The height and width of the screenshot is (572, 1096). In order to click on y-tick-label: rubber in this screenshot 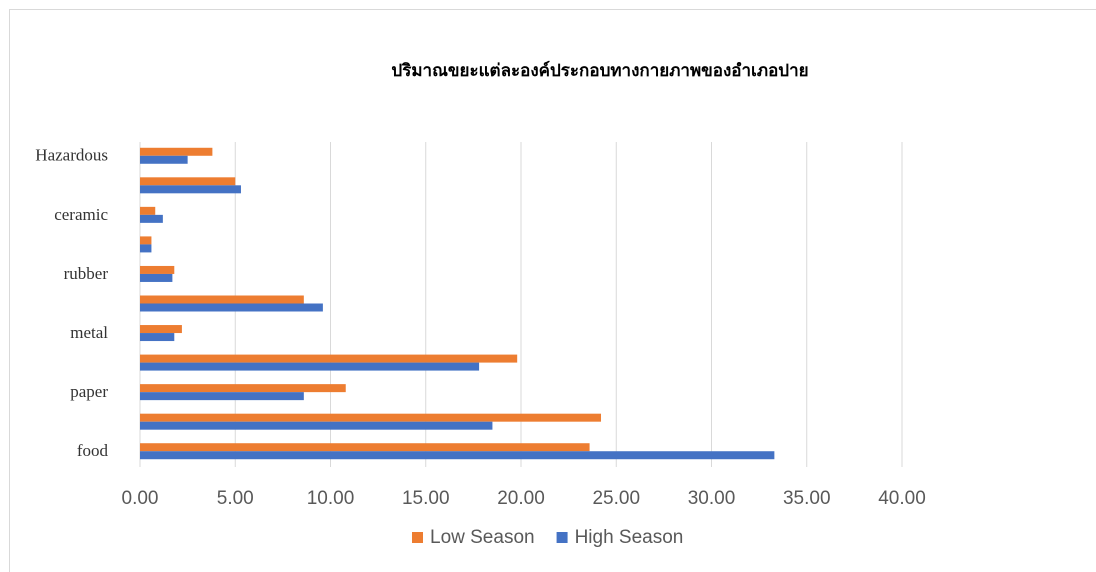, I will do `click(86, 273)`.